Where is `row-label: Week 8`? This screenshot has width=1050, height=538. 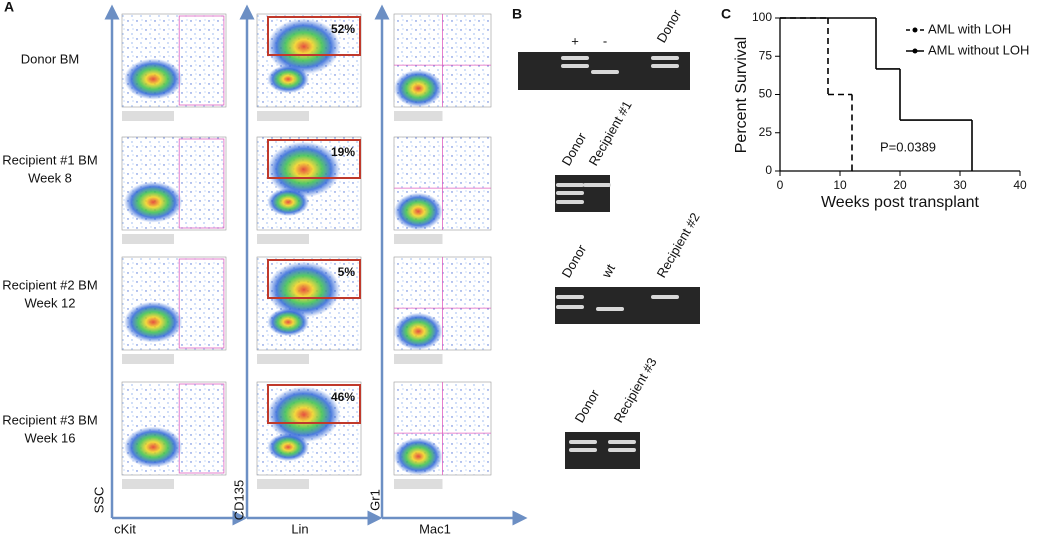
row-label: Week 8 is located at coordinates (50, 177).